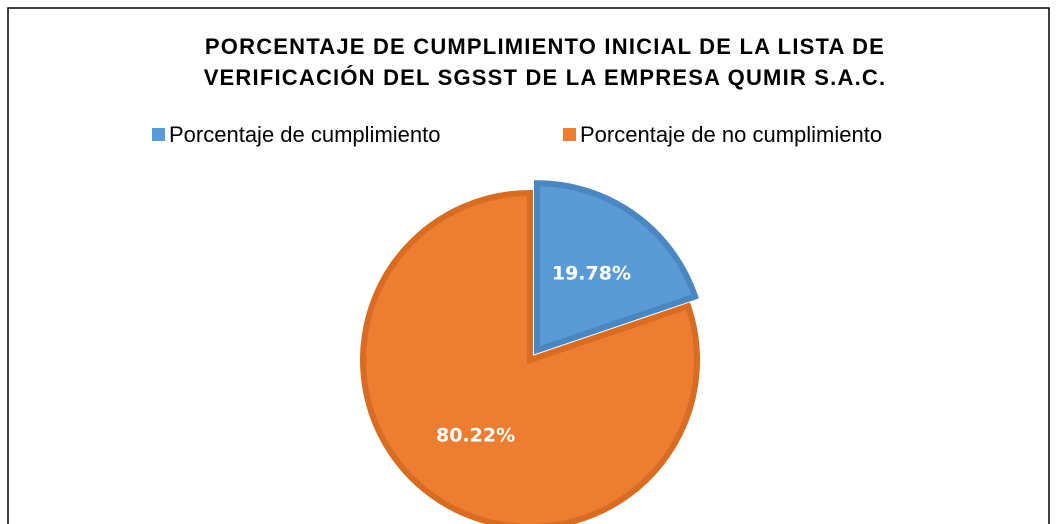  What do you see at coordinates (475, 436) in the screenshot?
I see `data-label: 80.22%` at bounding box center [475, 436].